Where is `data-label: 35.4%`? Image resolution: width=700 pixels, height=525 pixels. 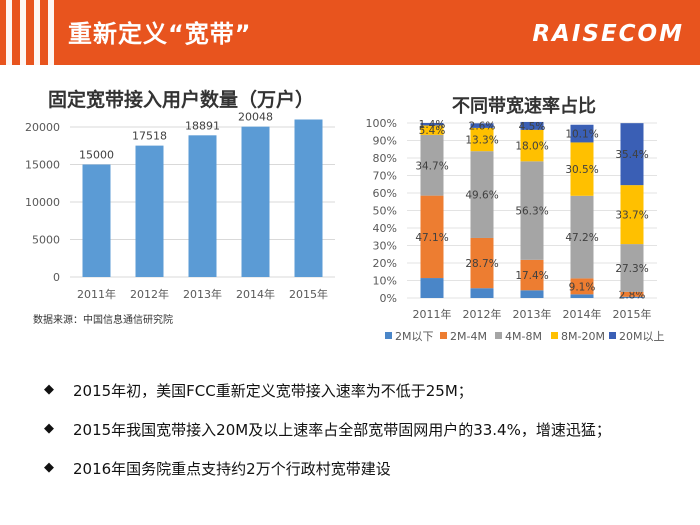 data-label: 35.4% is located at coordinates (631, 155).